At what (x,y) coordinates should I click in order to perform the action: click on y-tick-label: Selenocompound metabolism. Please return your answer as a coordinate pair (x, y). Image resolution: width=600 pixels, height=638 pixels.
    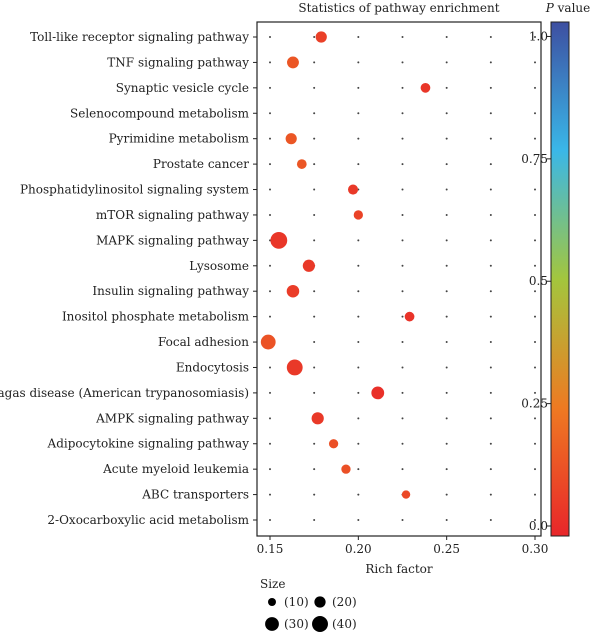
    Looking at the image, I should click on (160, 113).